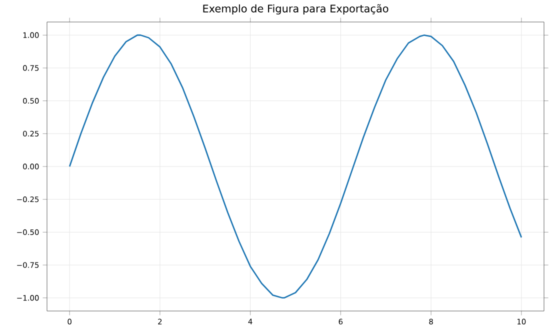 The width and height of the screenshot is (549, 336). What do you see at coordinates (295, 9) in the screenshot?
I see `chart-title: Exemplo de Figura para Exportação` at bounding box center [295, 9].